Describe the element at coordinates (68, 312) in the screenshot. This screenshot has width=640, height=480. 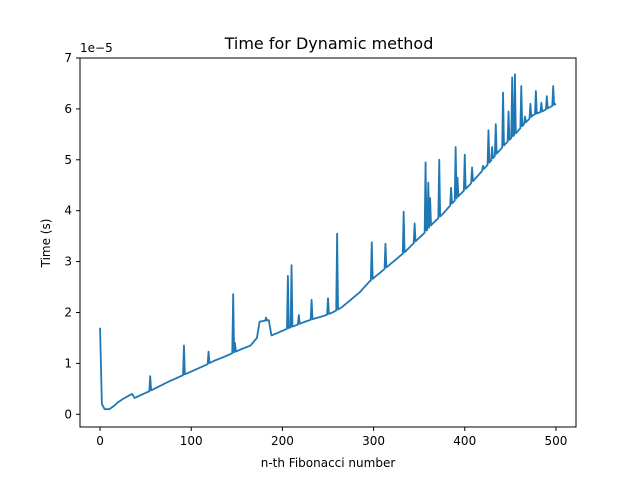
I see `y-tick-label: 2` at that location.